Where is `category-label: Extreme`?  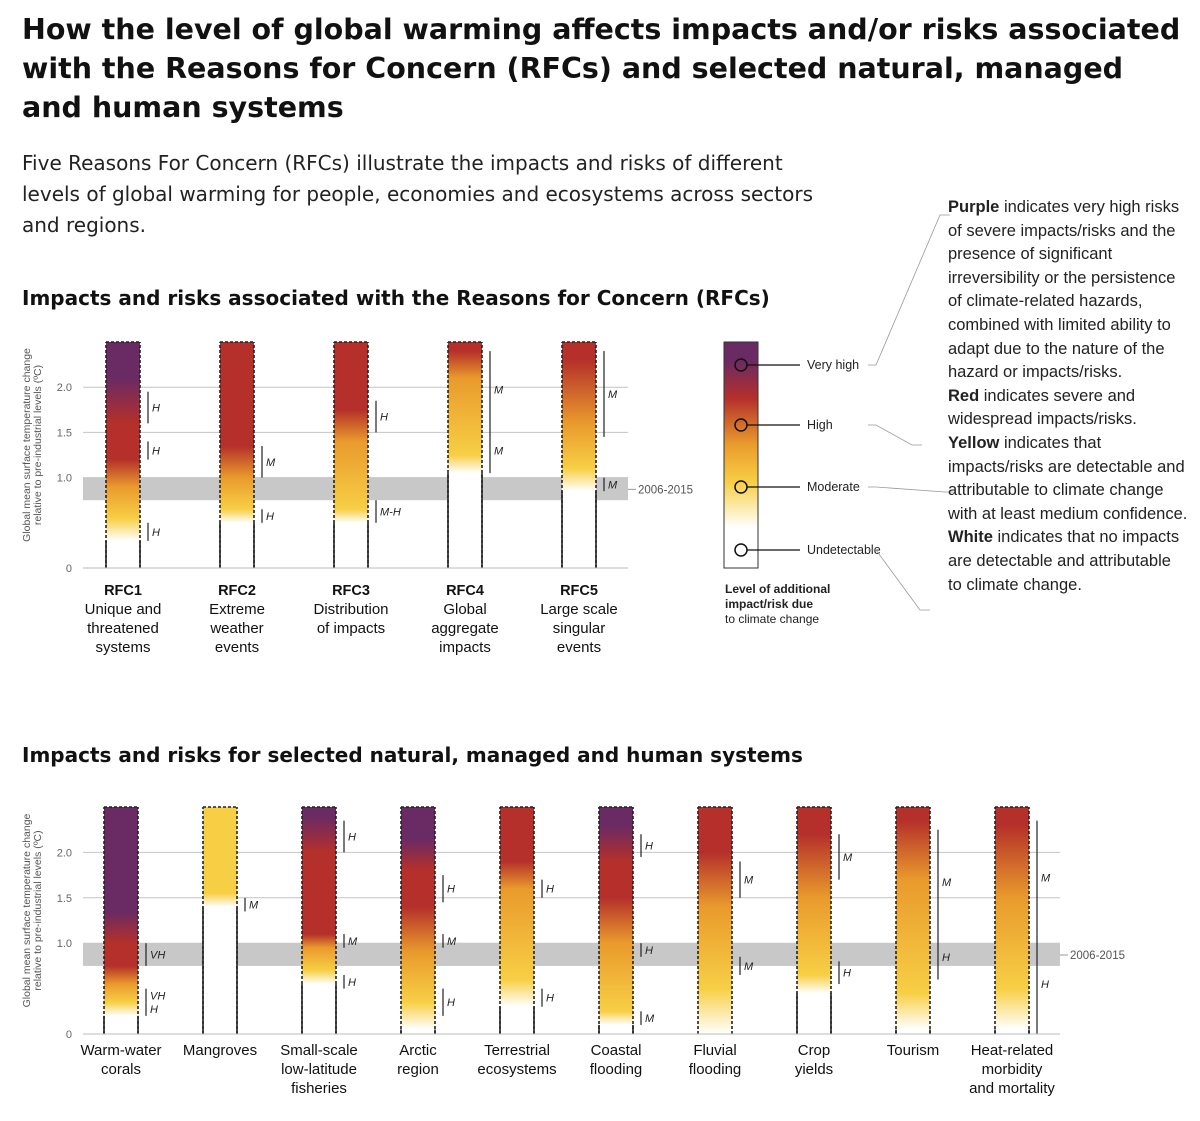
category-label: Extreme is located at coordinates (237, 609).